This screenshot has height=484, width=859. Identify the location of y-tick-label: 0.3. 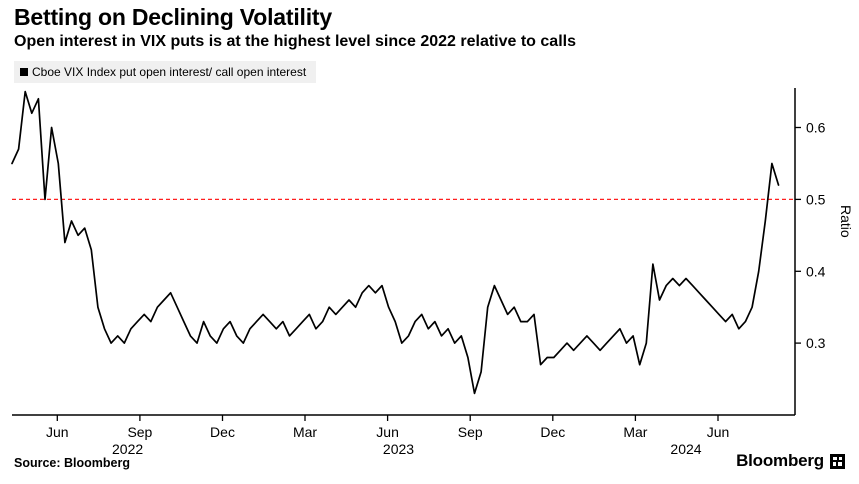
(816, 343).